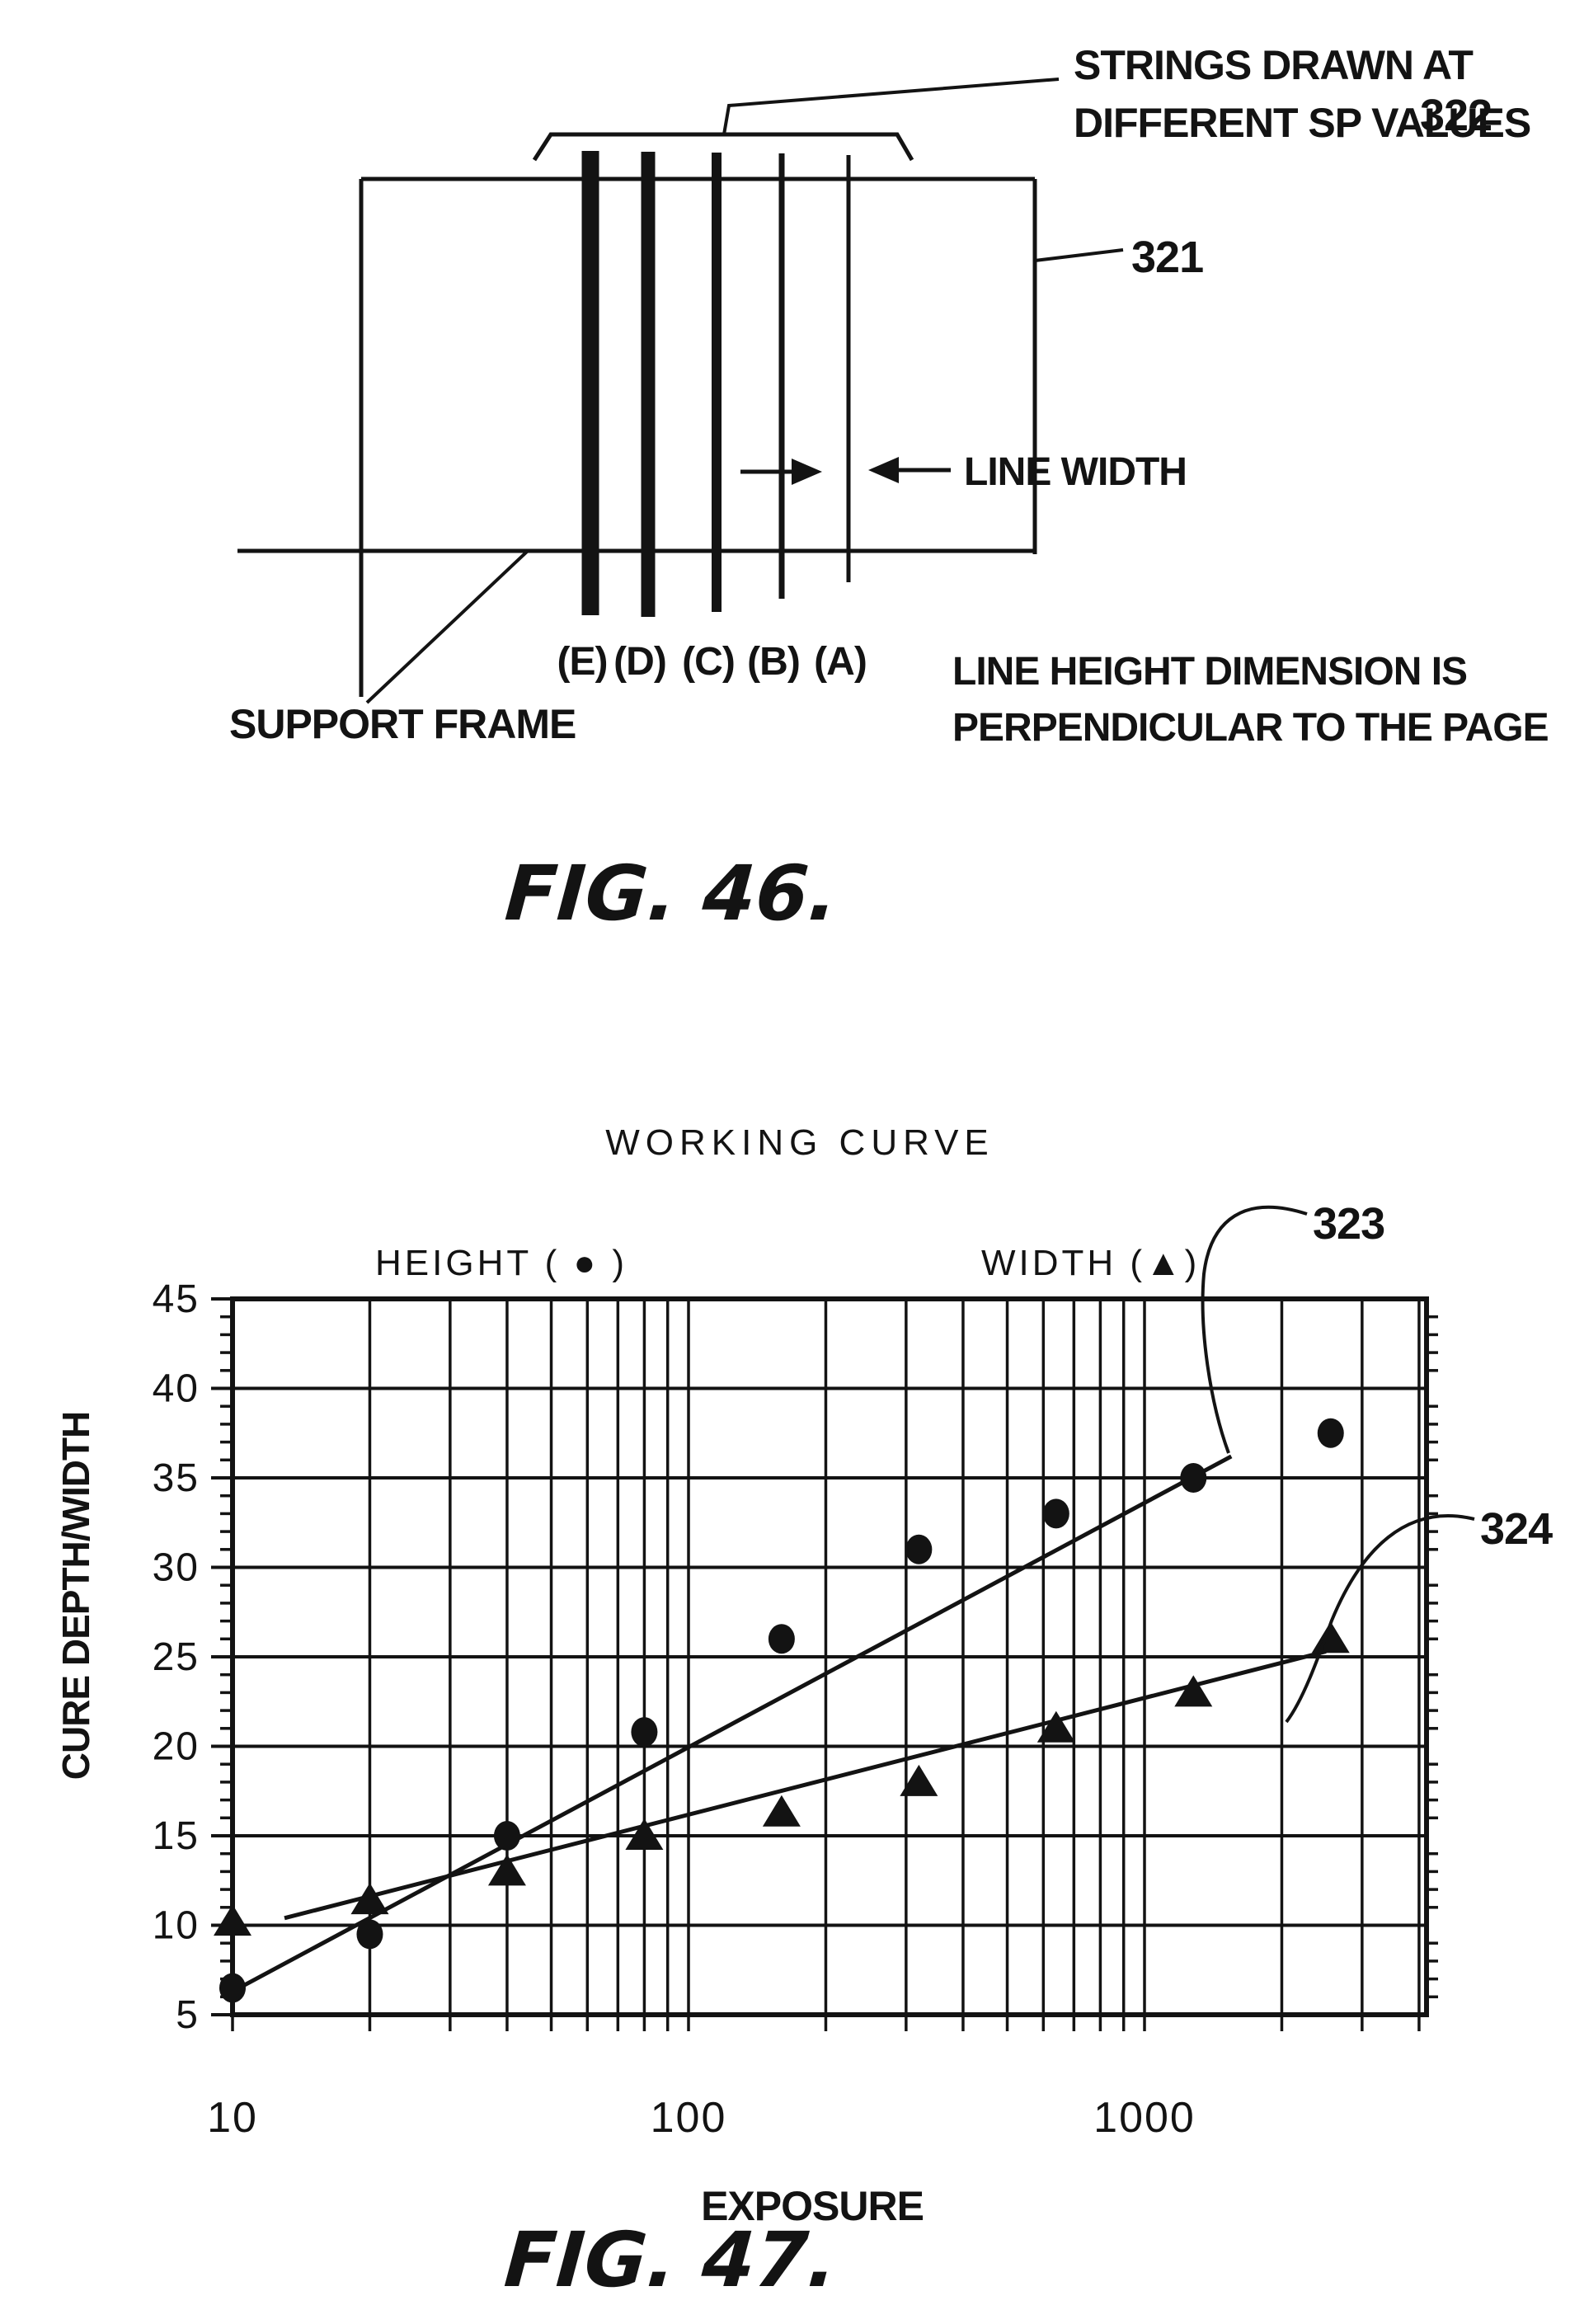 This screenshot has height=2324, width=1570. What do you see at coordinates (812, 2206) in the screenshot?
I see `x-axis-title: EXPOSURE` at bounding box center [812, 2206].